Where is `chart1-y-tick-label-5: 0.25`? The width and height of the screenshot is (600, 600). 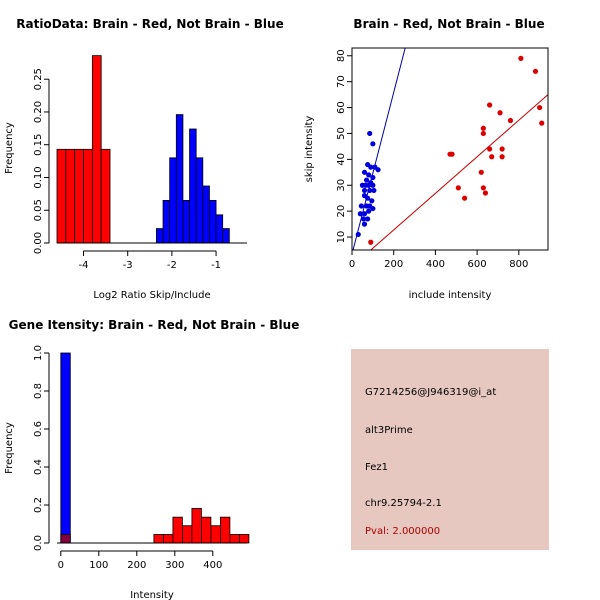 chart1-y-tick-label-5: 0.25 is located at coordinates (38, 79).